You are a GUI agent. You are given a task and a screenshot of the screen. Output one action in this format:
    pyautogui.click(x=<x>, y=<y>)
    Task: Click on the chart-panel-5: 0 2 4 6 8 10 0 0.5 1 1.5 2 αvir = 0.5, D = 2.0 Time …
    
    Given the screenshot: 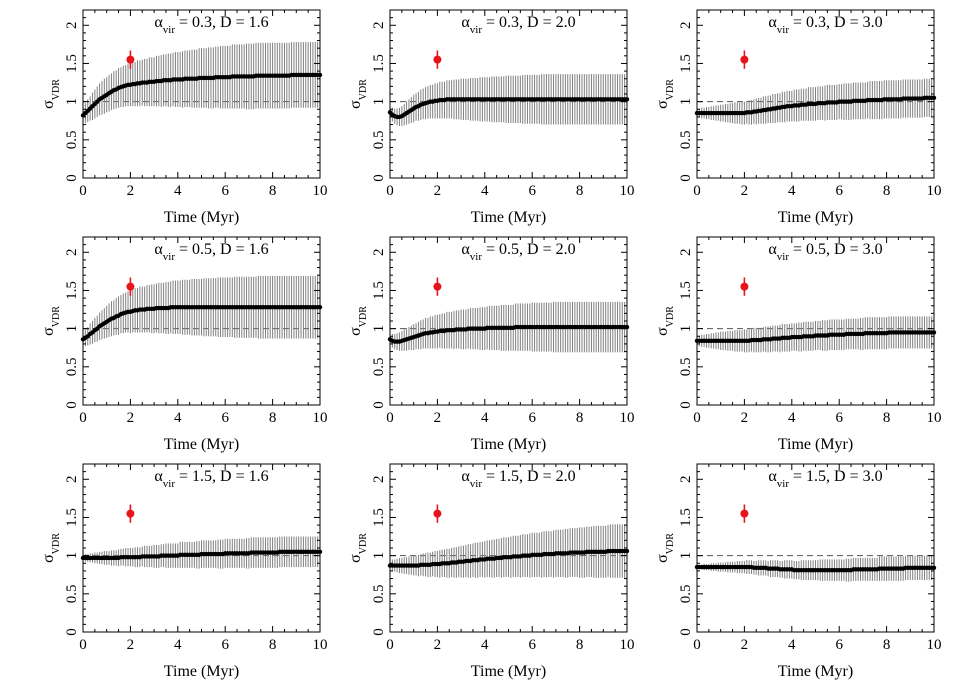 What is the action you would take?
    pyautogui.click(x=491, y=344)
    